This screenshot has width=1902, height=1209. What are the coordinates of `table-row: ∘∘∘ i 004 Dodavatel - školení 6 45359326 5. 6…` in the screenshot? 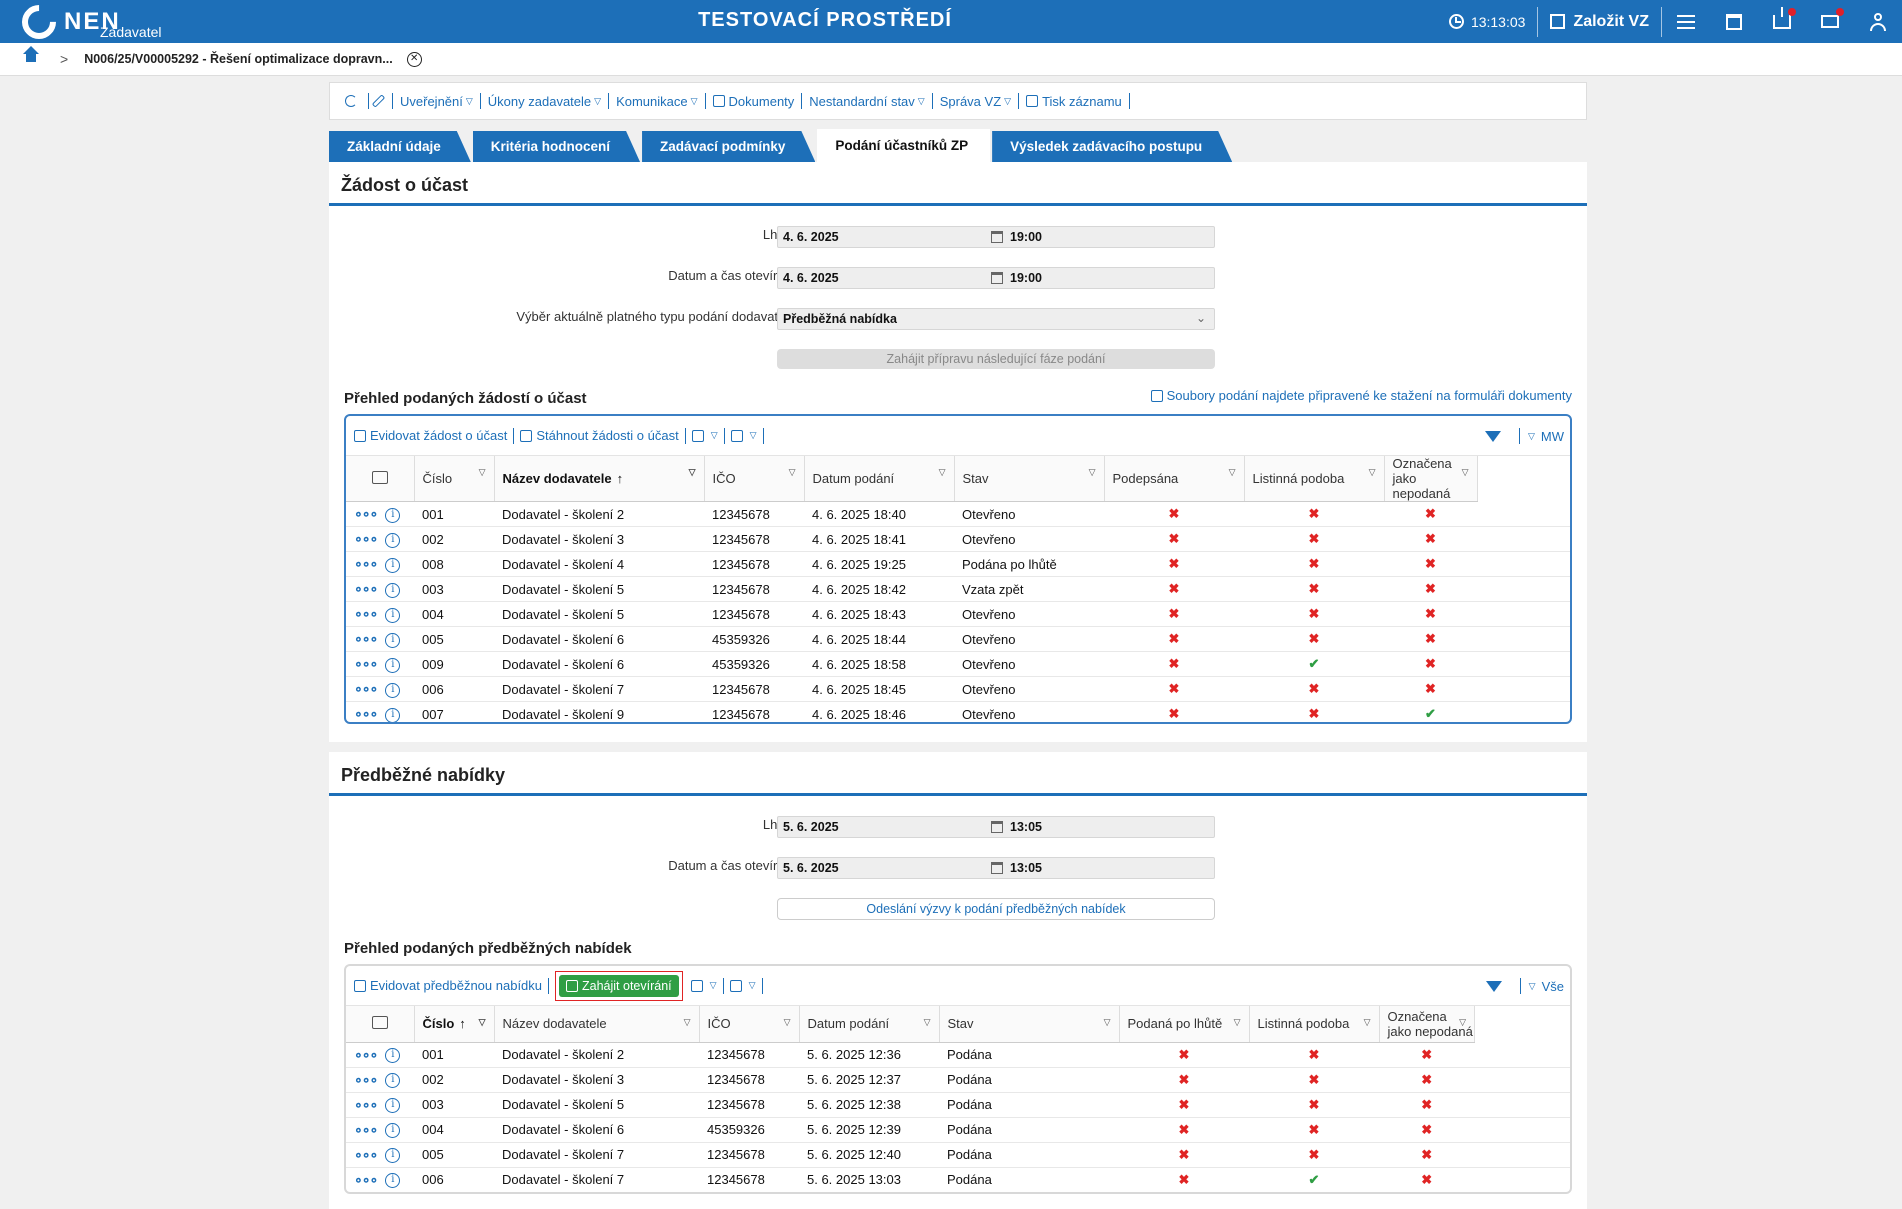 It's located at (958, 1130).